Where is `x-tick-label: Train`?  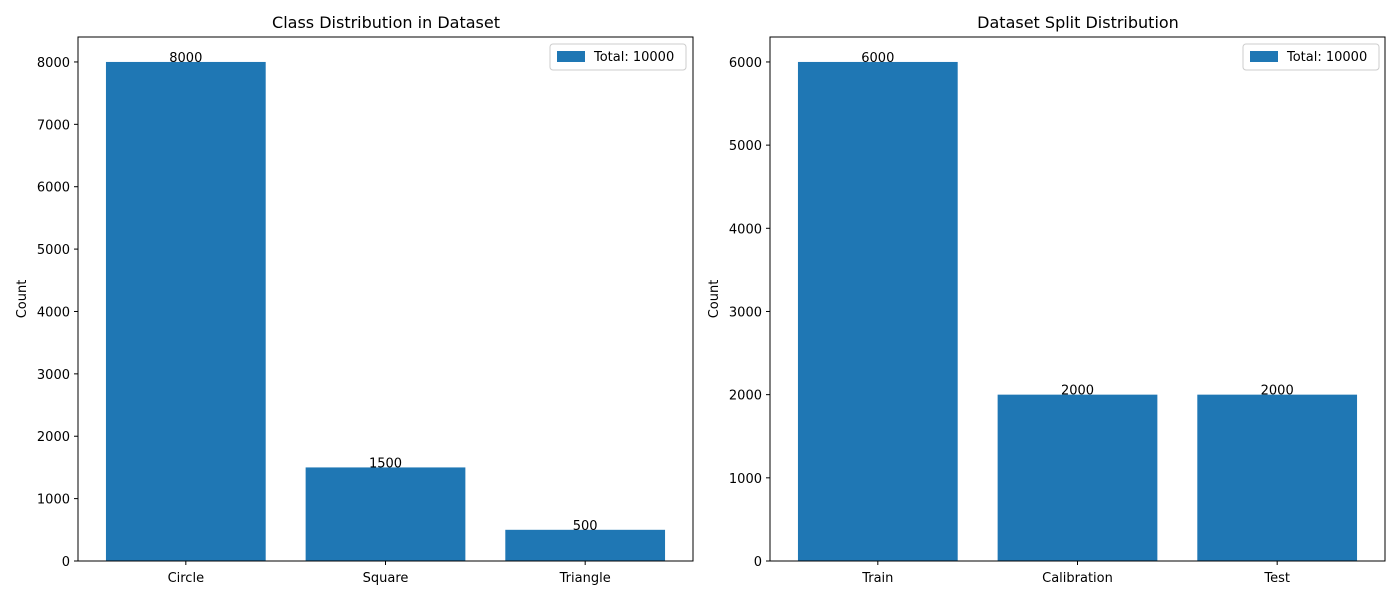
x-tick-label: Train is located at coordinates (877, 578).